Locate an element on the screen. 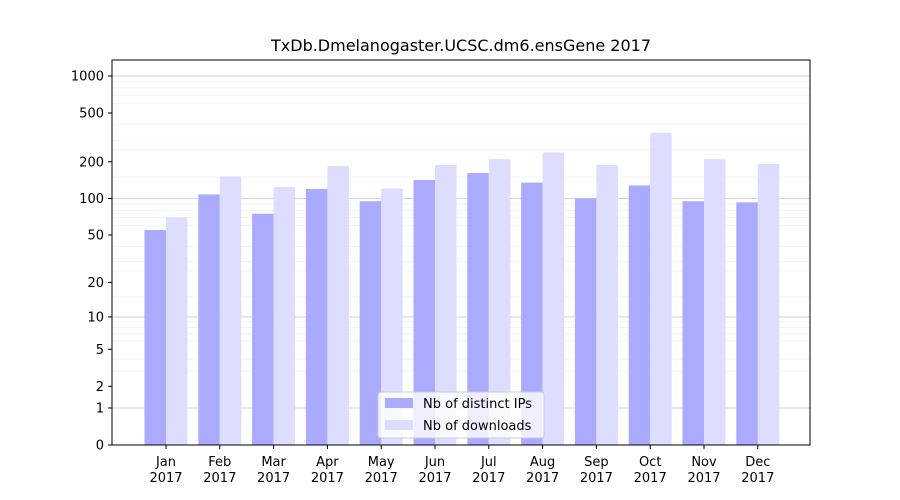 This screenshot has height=500, width=900. legend-label-ips: Nb of distinct IPs is located at coordinates (477, 404).